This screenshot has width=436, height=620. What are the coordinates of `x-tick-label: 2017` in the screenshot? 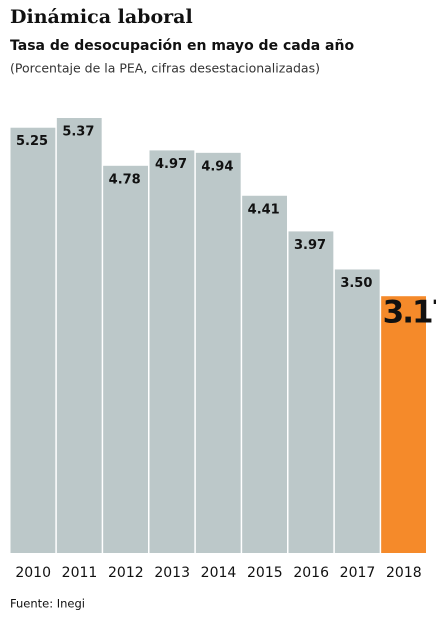 It's located at (358, 573).